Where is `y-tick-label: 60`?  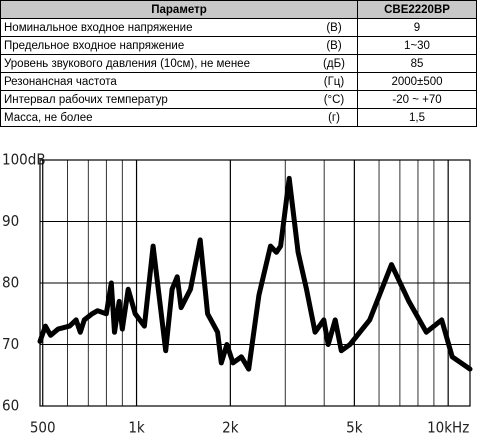
y-tick-label: 60 is located at coordinates (10, 406).